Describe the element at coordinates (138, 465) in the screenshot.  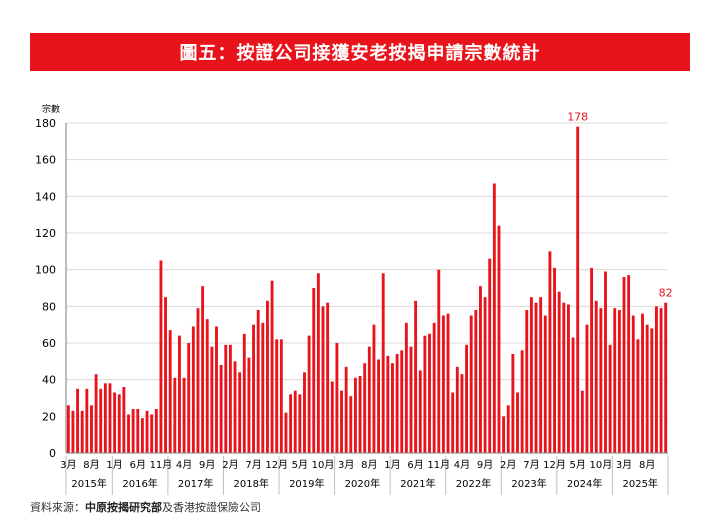
I see `x-tick-label: 6月` at that location.